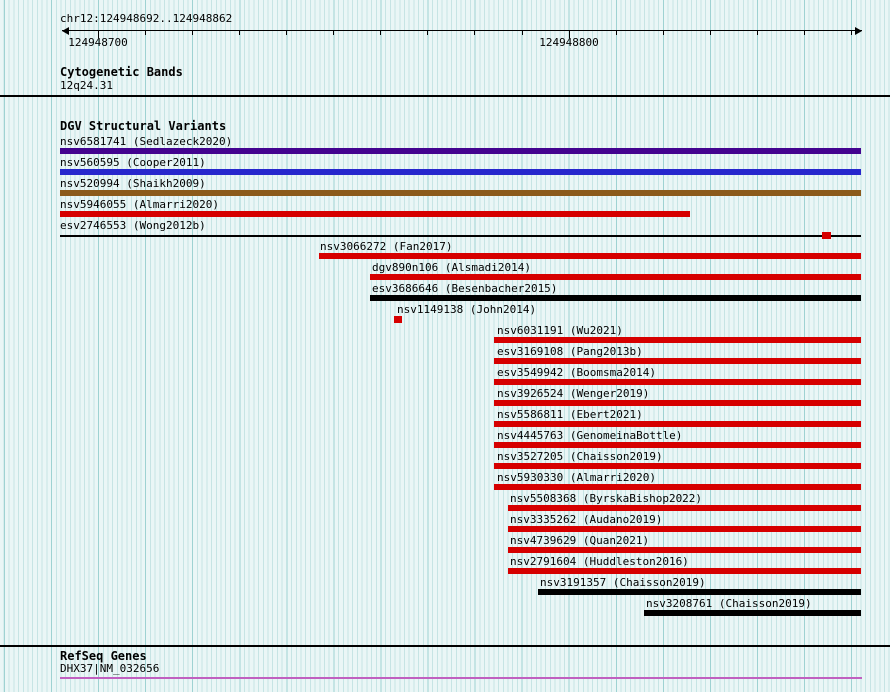 The height and width of the screenshot is (692, 890). Describe the element at coordinates (461, 678) in the screenshot. I see `gene-line` at that location.